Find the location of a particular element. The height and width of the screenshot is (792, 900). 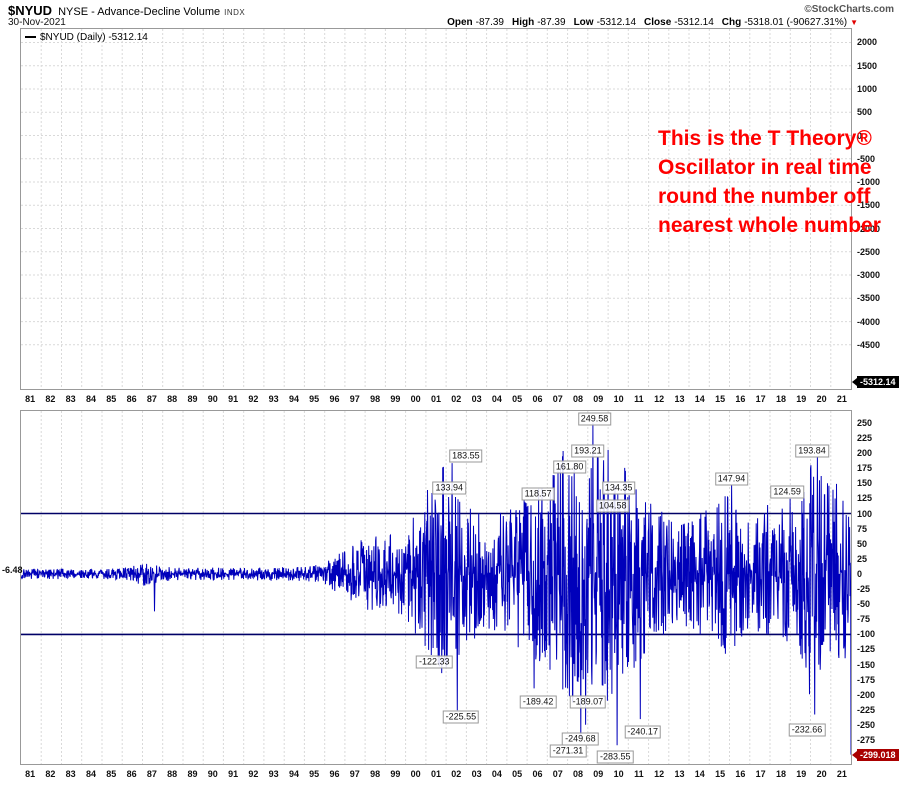

chart-header: $NYUD NYSE - Advance-Decline Volume INDX is located at coordinates (126, 11).